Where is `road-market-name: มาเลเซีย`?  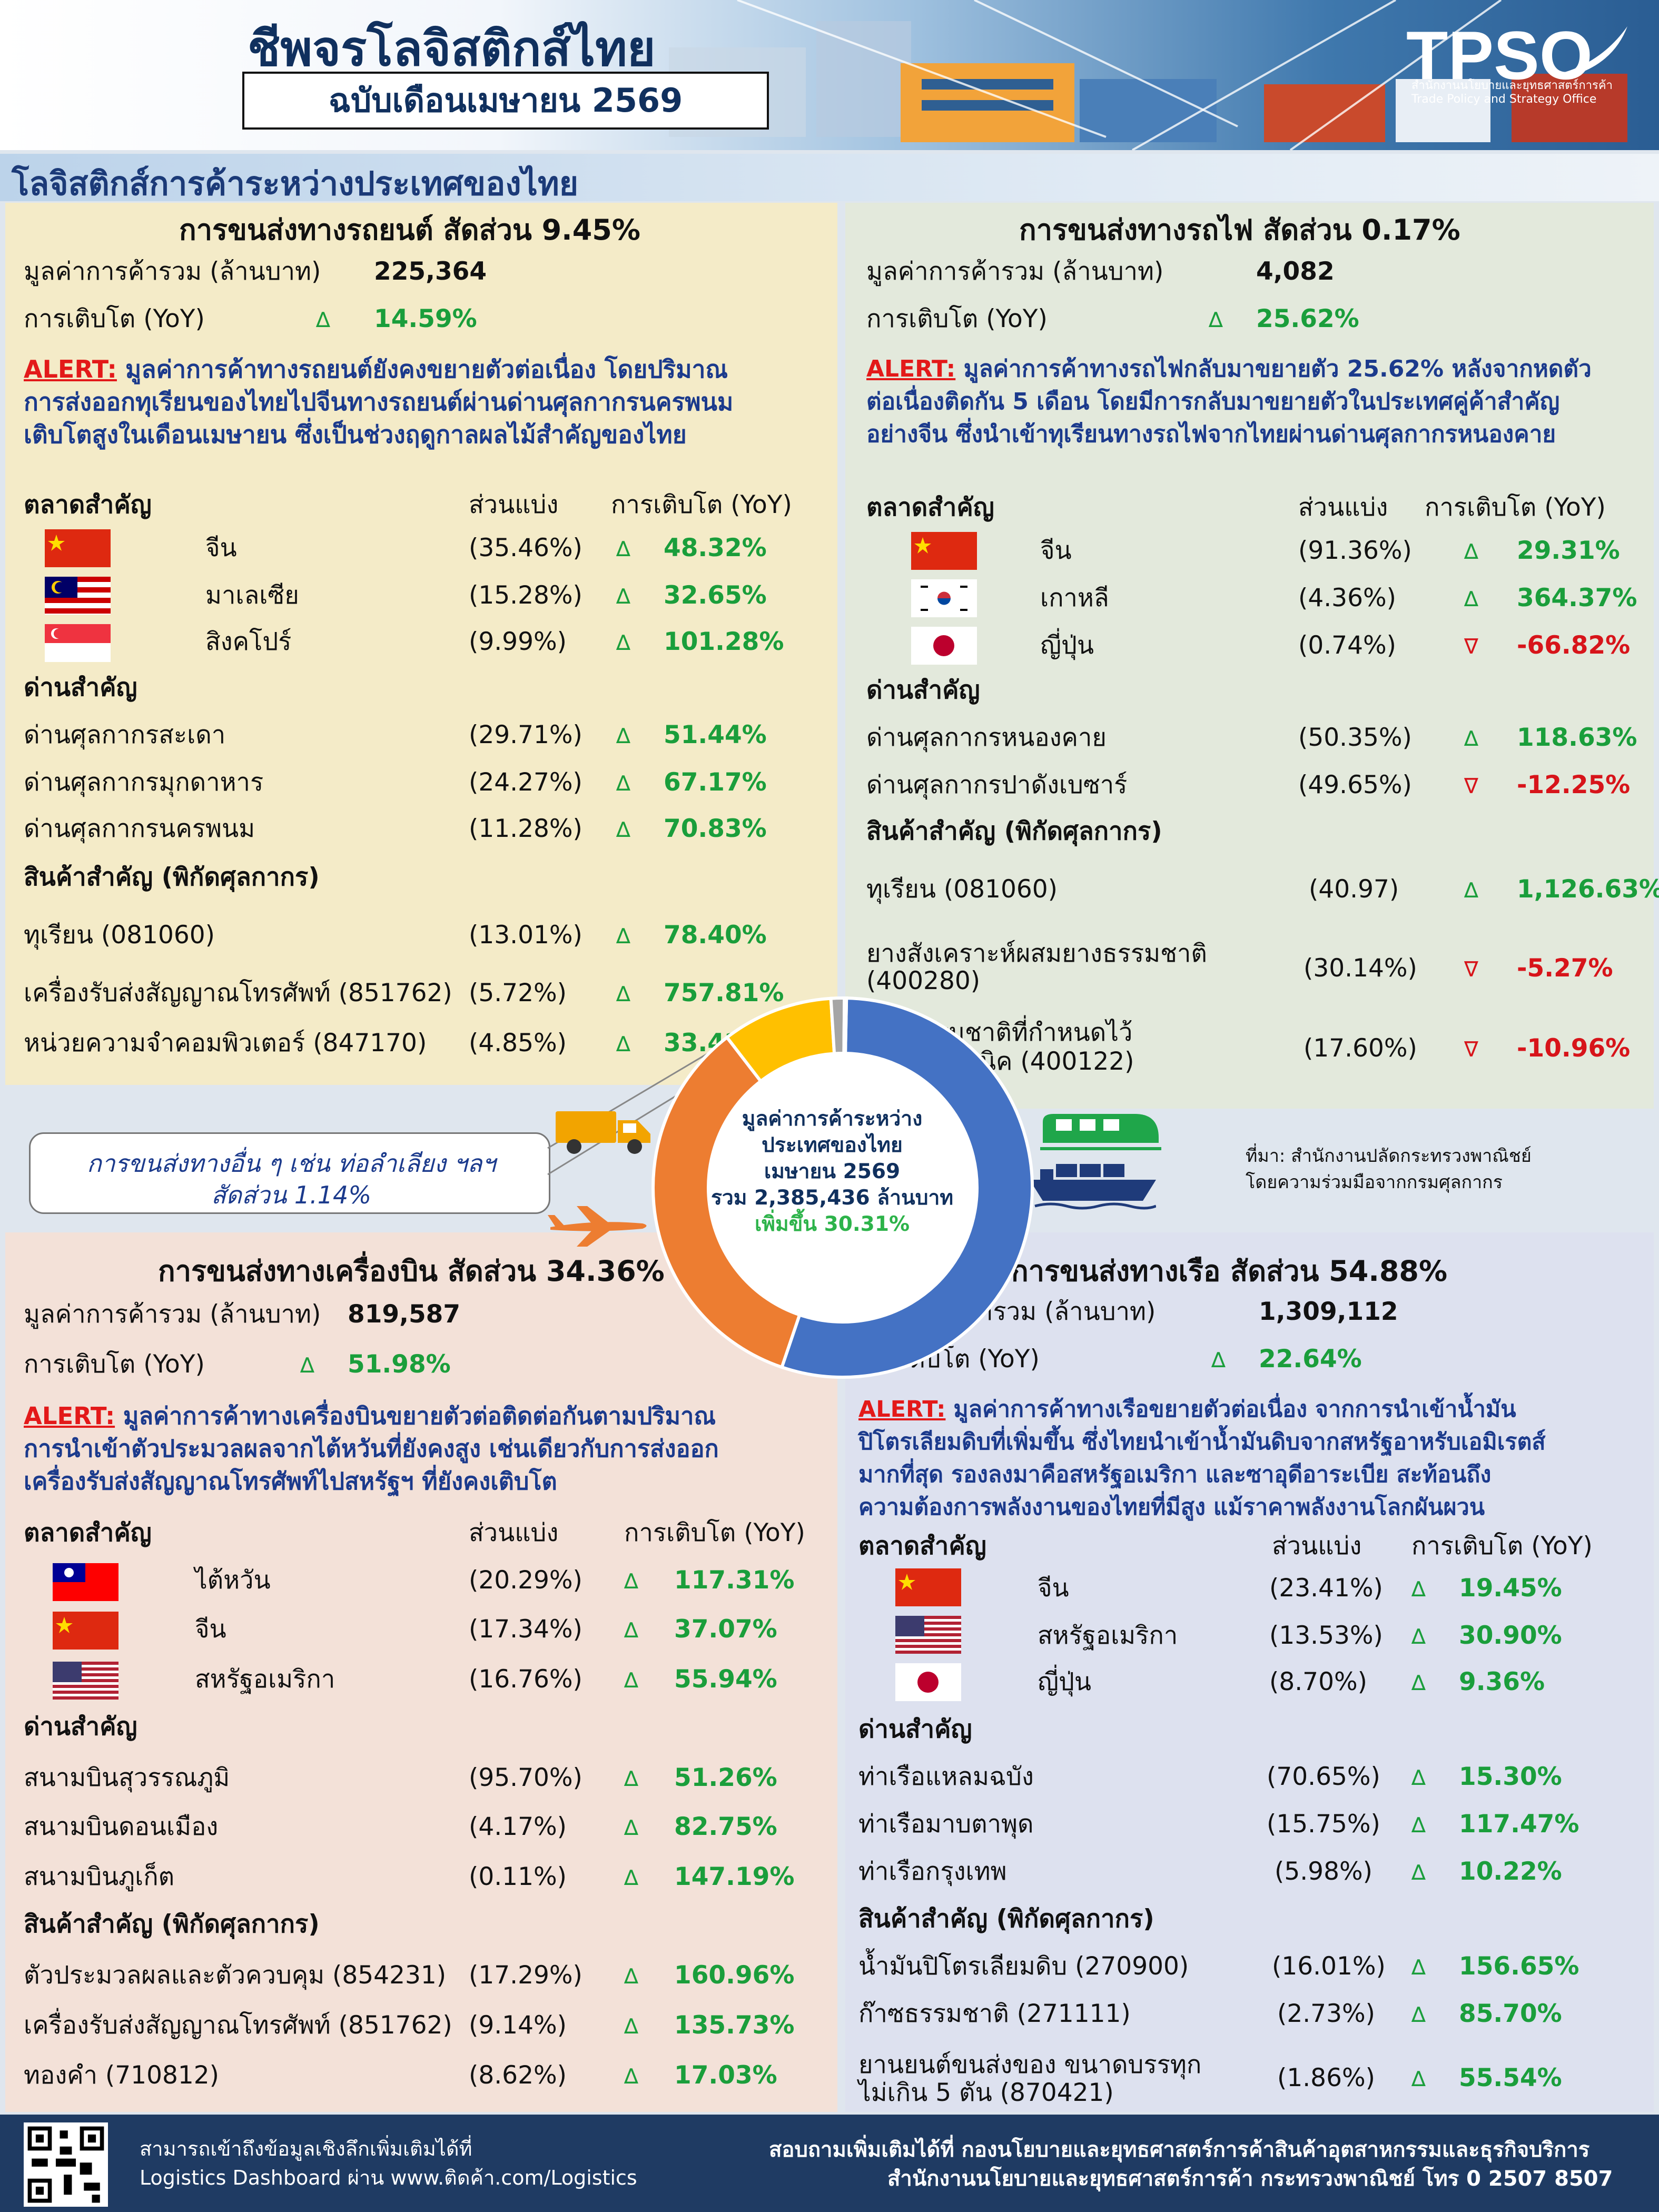
road-market-name: มาเลเซีย is located at coordinates (252, 595).